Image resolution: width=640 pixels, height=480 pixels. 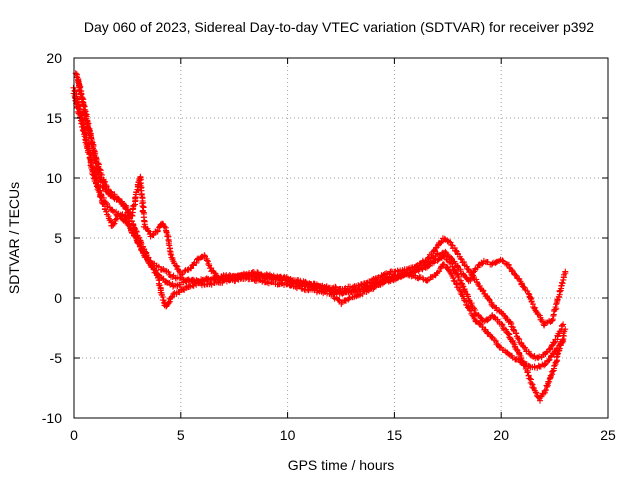 What do you see at coordinates (74, 435) in the screenshot?
I see `x-tick-label: 0` at bounding box center [74, 435].